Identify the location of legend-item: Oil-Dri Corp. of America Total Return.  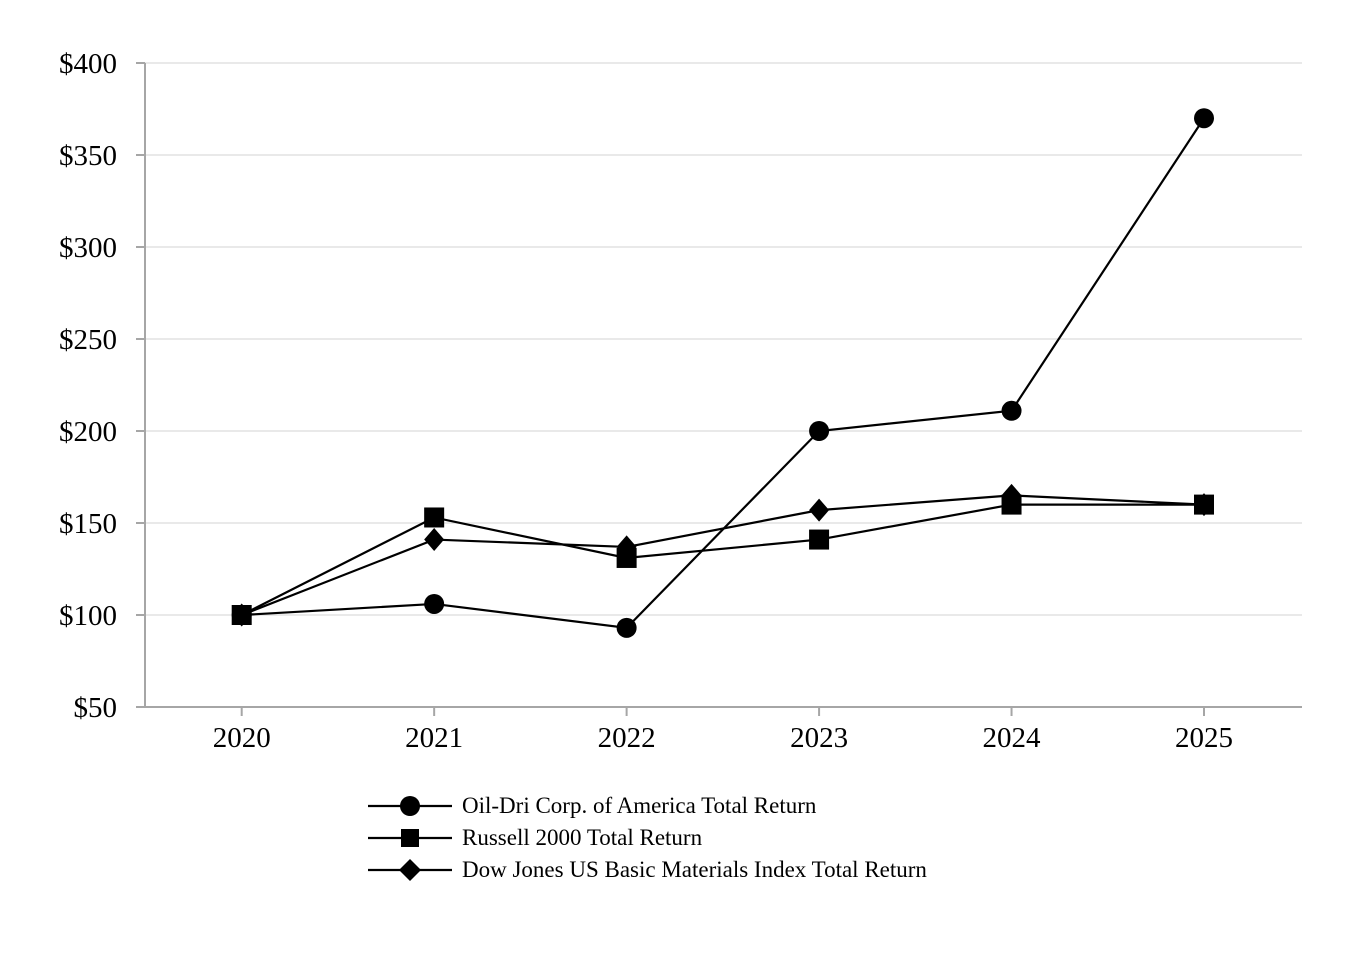
(647, 806).